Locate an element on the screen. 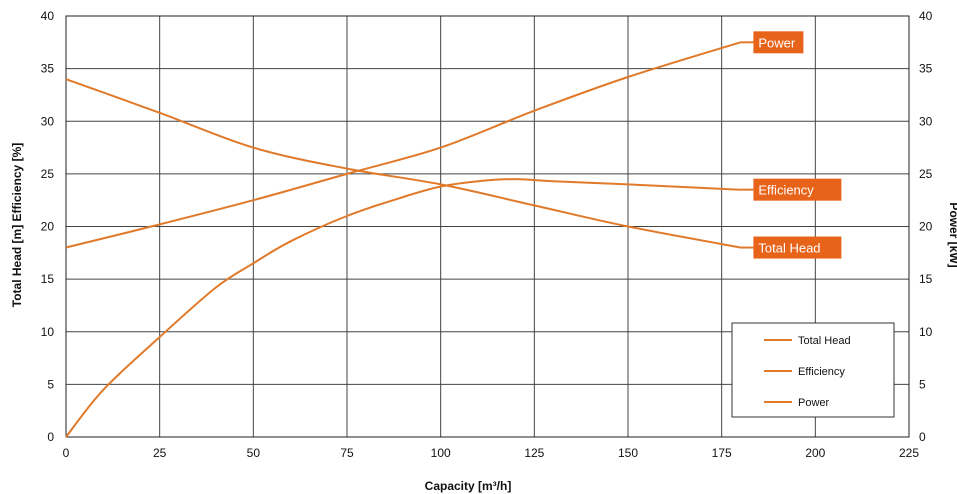 Image resolution: width=957 pixels, height=494 pixels. legend-label-total-head: Total Head is located at coordinates (824, 341).